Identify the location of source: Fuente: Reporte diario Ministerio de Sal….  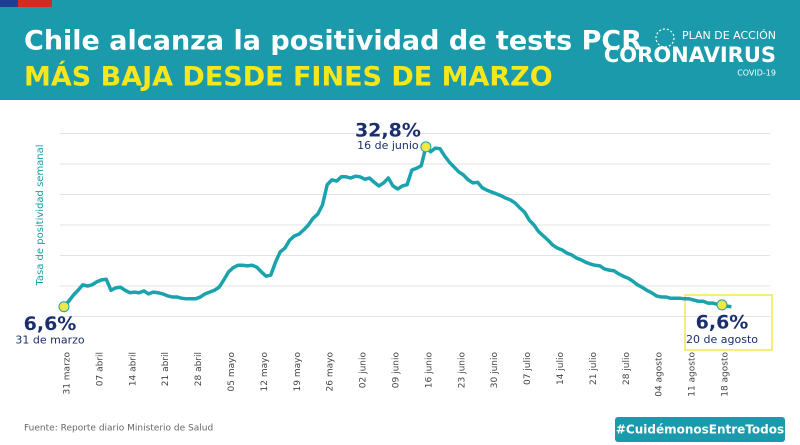
(118, 429).